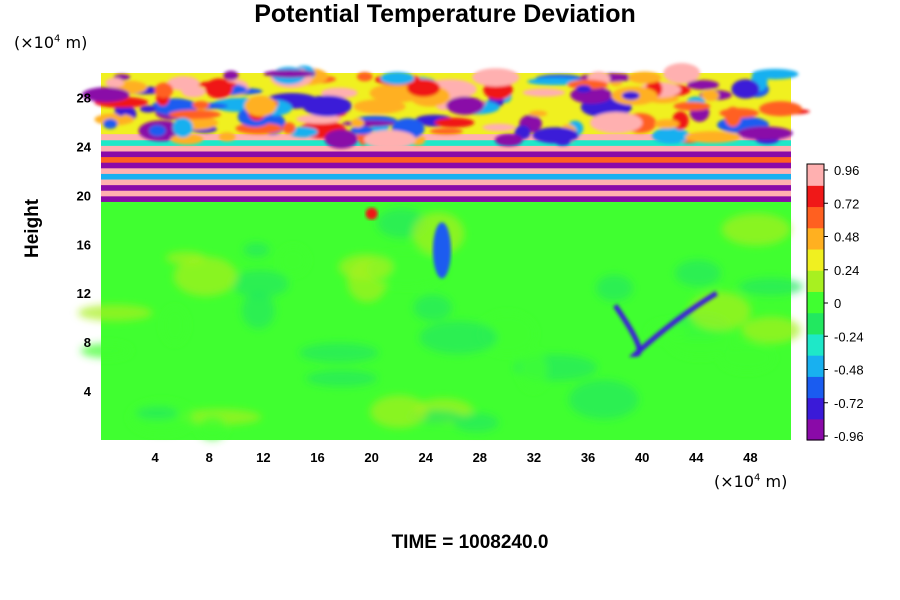 The height and width of the screenshot is (600, 900). I want to click on x-tick-label: 40, so click(642, 457).